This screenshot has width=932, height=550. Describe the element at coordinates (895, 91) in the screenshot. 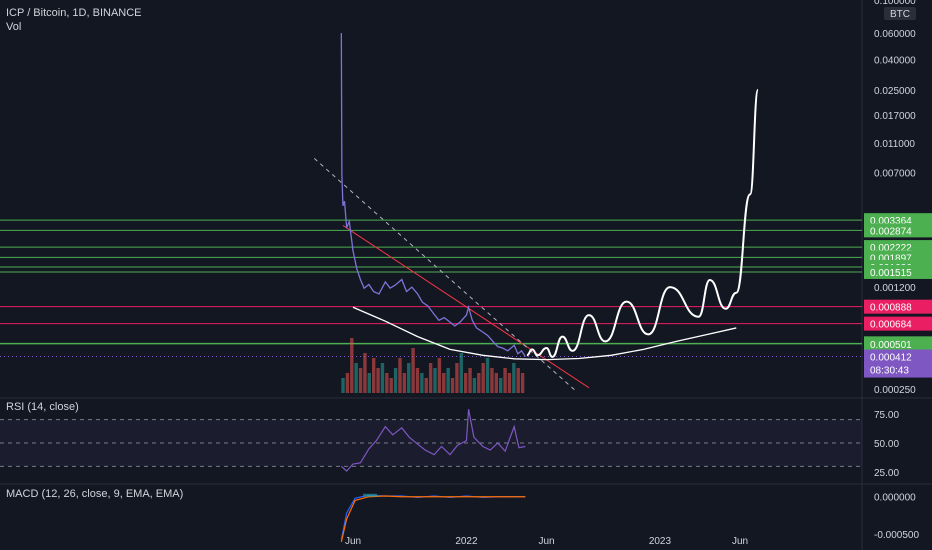

I see `price-tick-label: 0.025000` at that location.